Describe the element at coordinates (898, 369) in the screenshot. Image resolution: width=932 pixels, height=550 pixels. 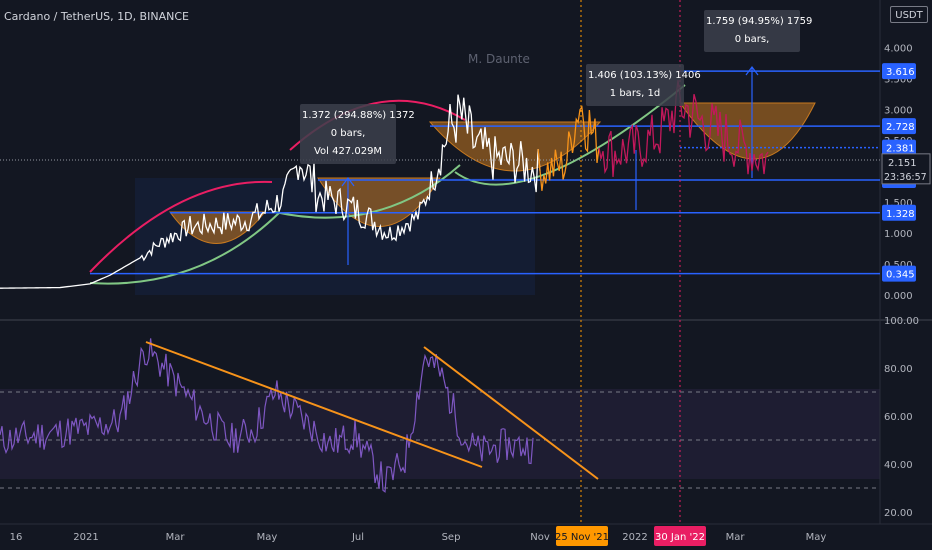
I see `rsi-tick-label: 80.00` at that location.